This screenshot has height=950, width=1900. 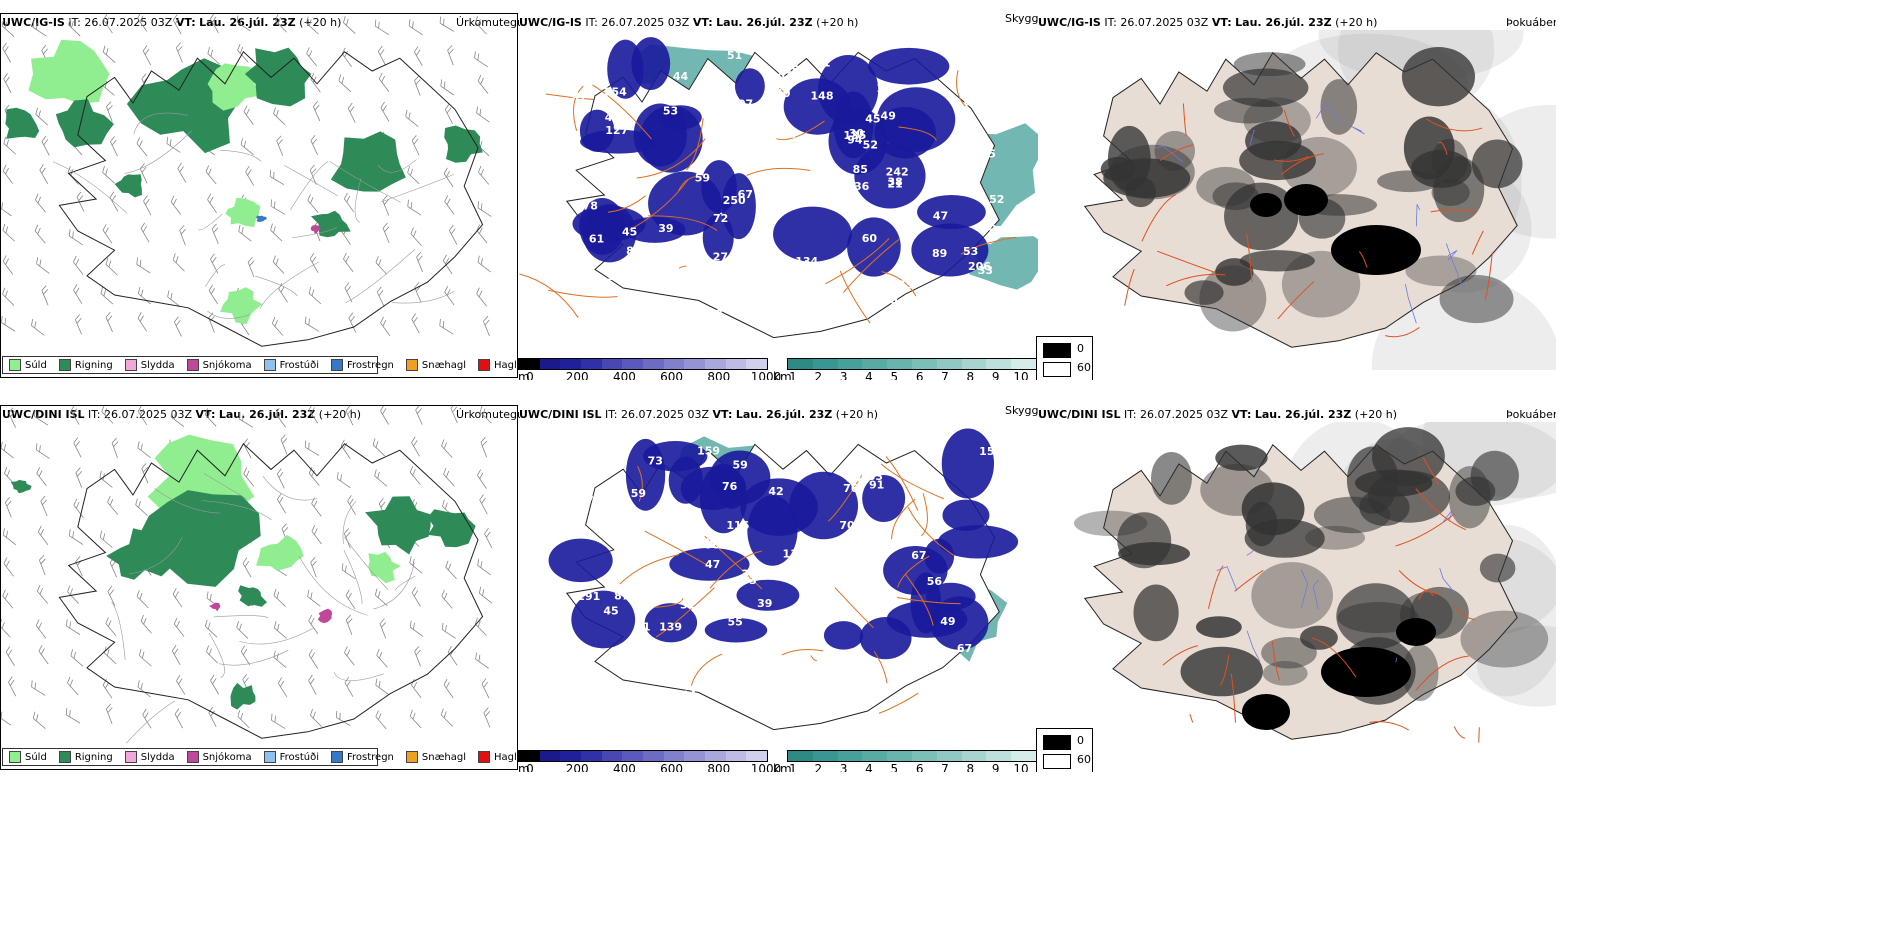 I want to click on cloud-base-label: 85, so click(x=860, y=169).